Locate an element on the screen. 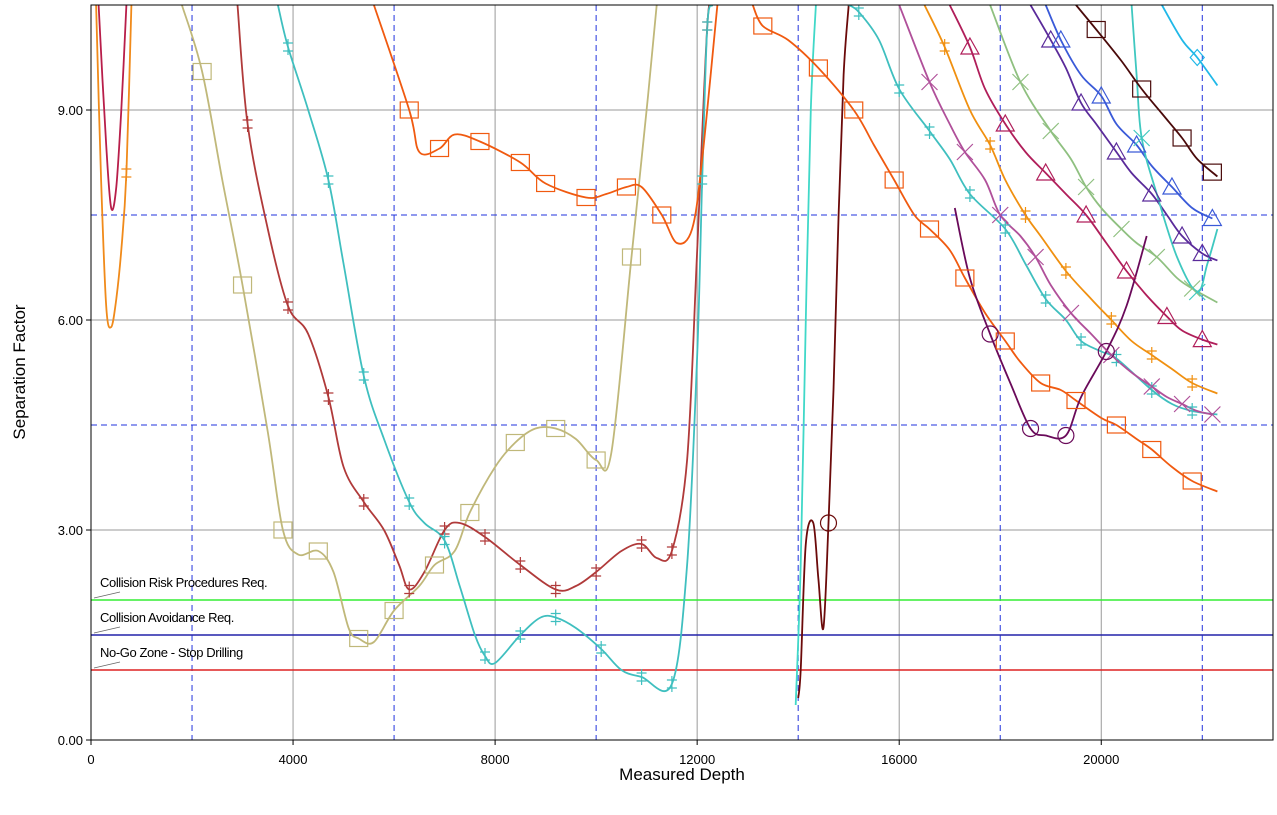 The height and width of the screenshot is (815, 1277). x-axis-title: Measured Depth is located at coordinates (682, 774).